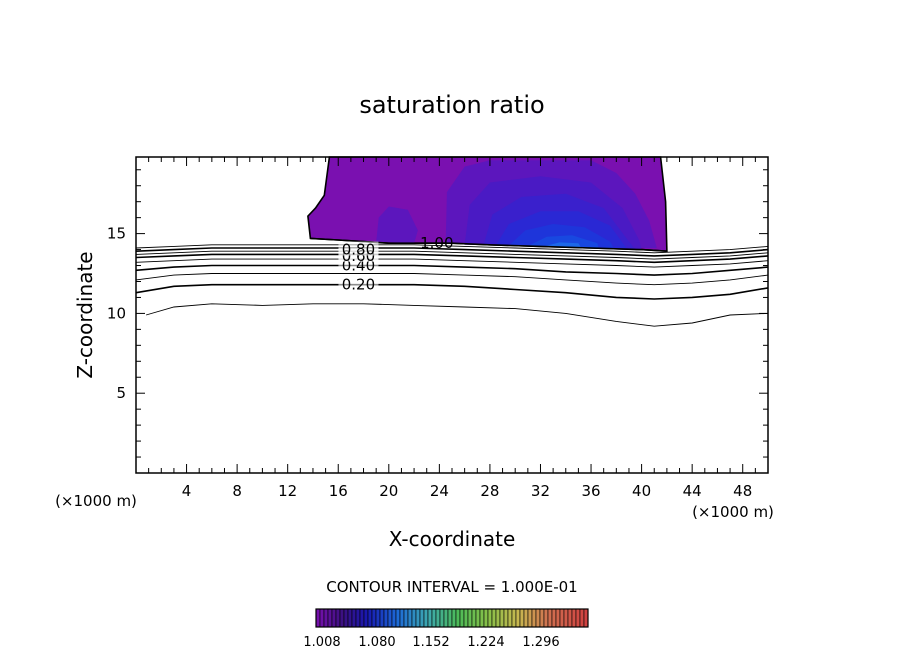 The height and width of the screenshot is (654, 904). What do you see at coordinates (187, 491) in the screenshot?
I see `x-tick-label: 4` at bounding box center [187, 491].